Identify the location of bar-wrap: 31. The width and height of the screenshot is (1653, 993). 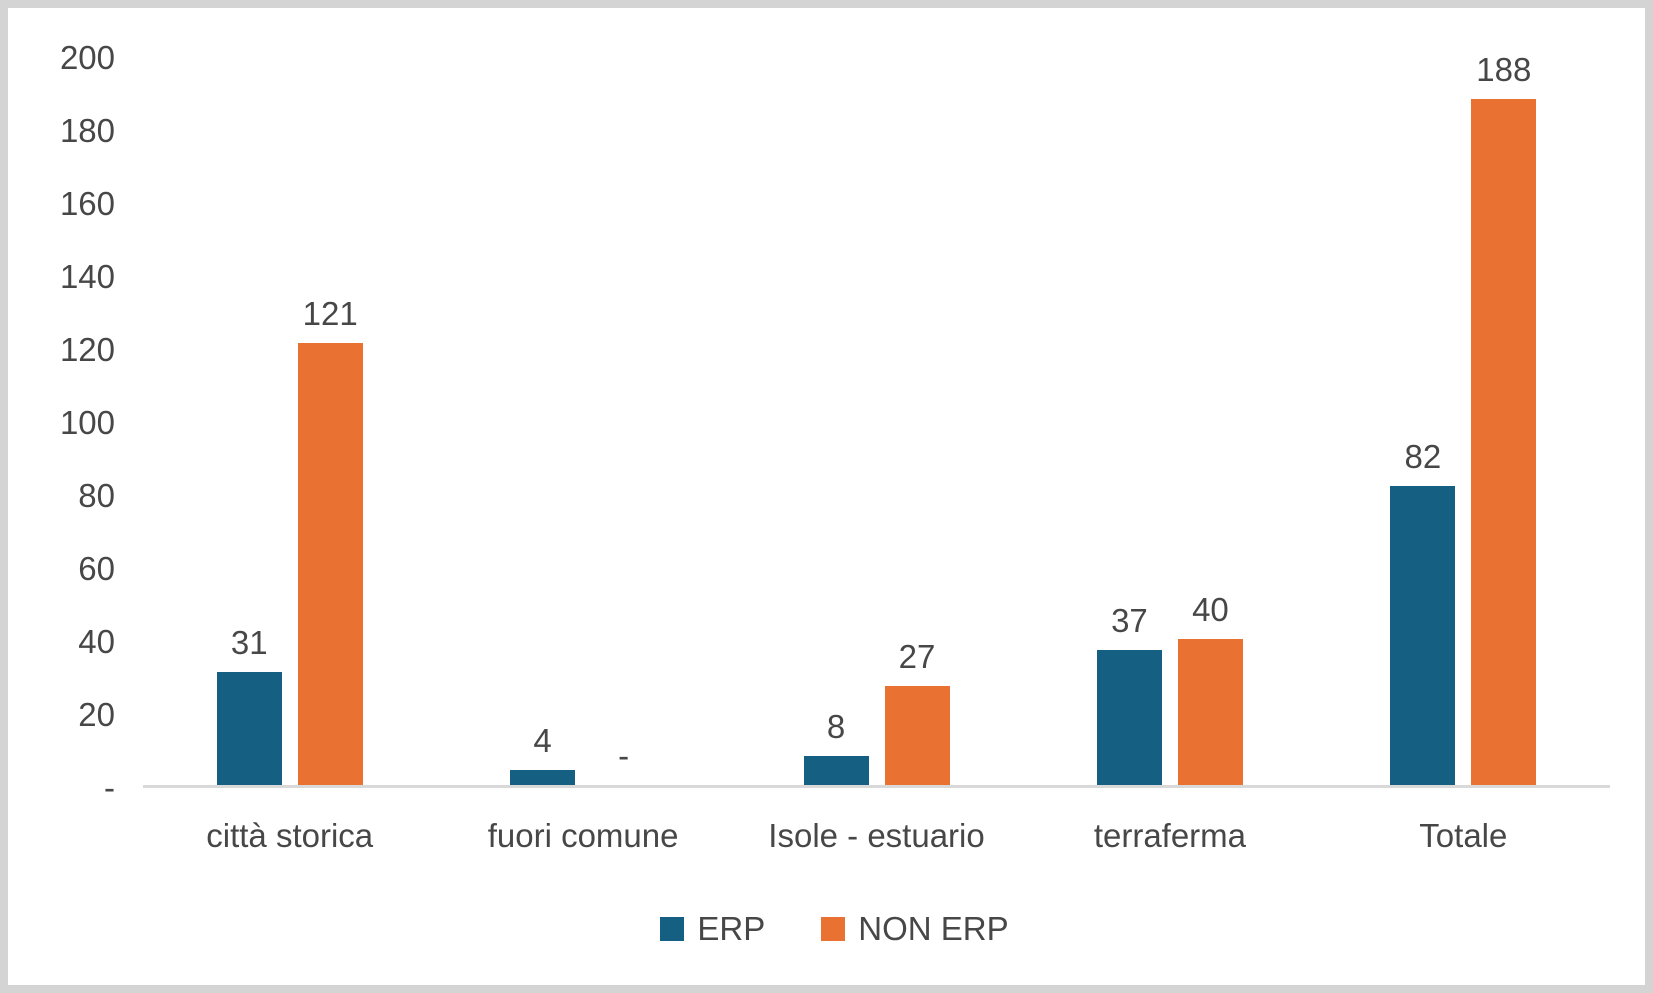
(249, 704).